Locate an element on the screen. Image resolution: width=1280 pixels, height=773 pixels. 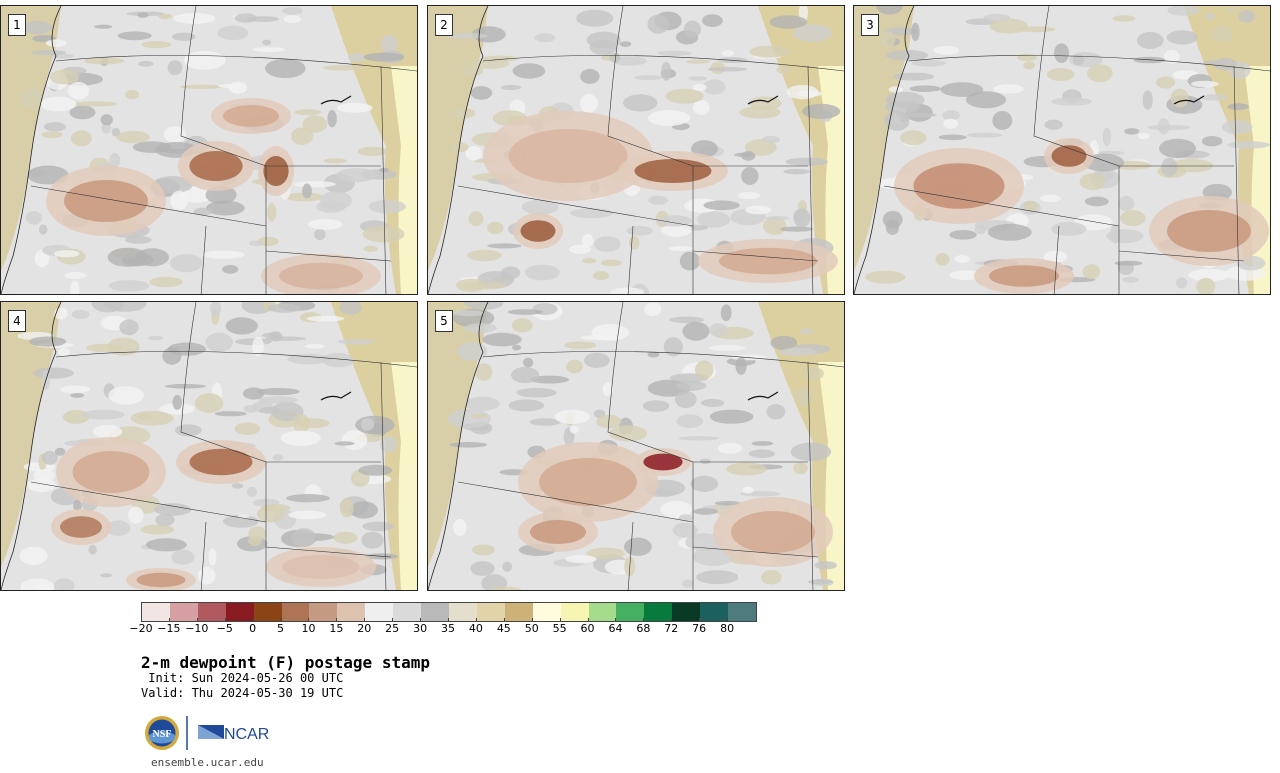
valid-time: Valid: Thu 2024-05-30 19 UTC is located at coordinates (242, 693).